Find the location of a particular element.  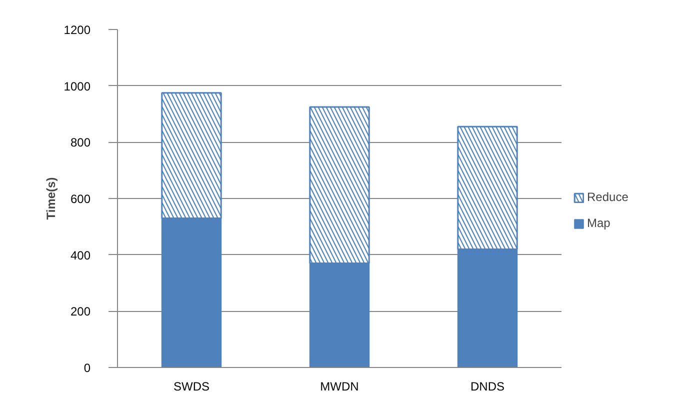

y-tick-label: 1200 is located at coordinates (77, 30).